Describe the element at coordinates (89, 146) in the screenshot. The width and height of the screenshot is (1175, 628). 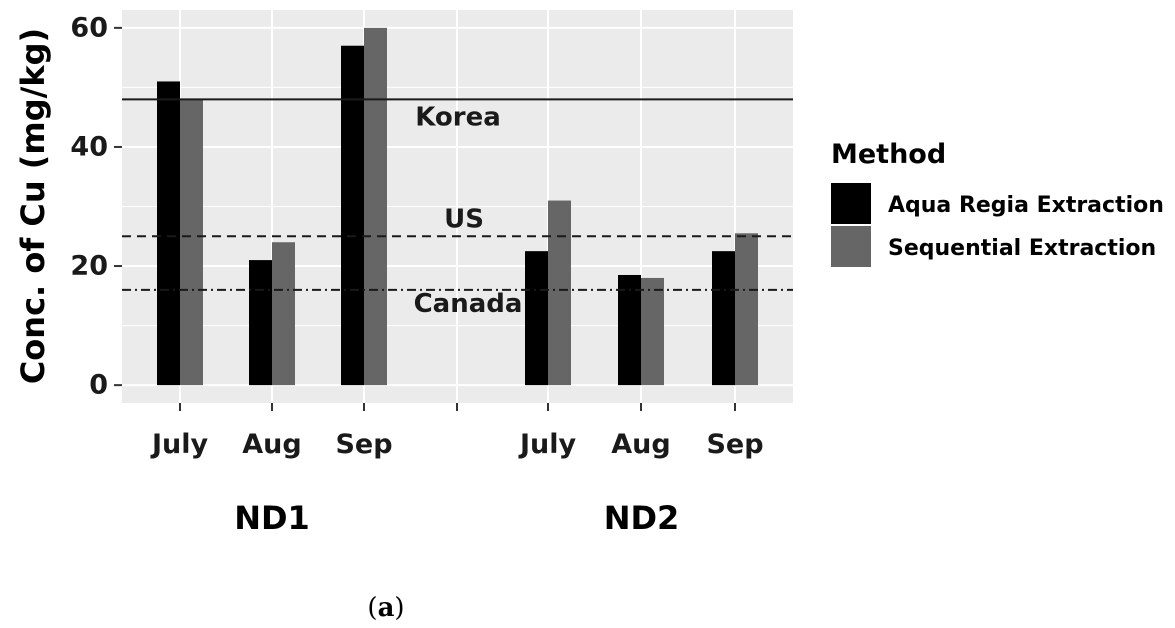
I see `y-tick-label: 40` at that location.